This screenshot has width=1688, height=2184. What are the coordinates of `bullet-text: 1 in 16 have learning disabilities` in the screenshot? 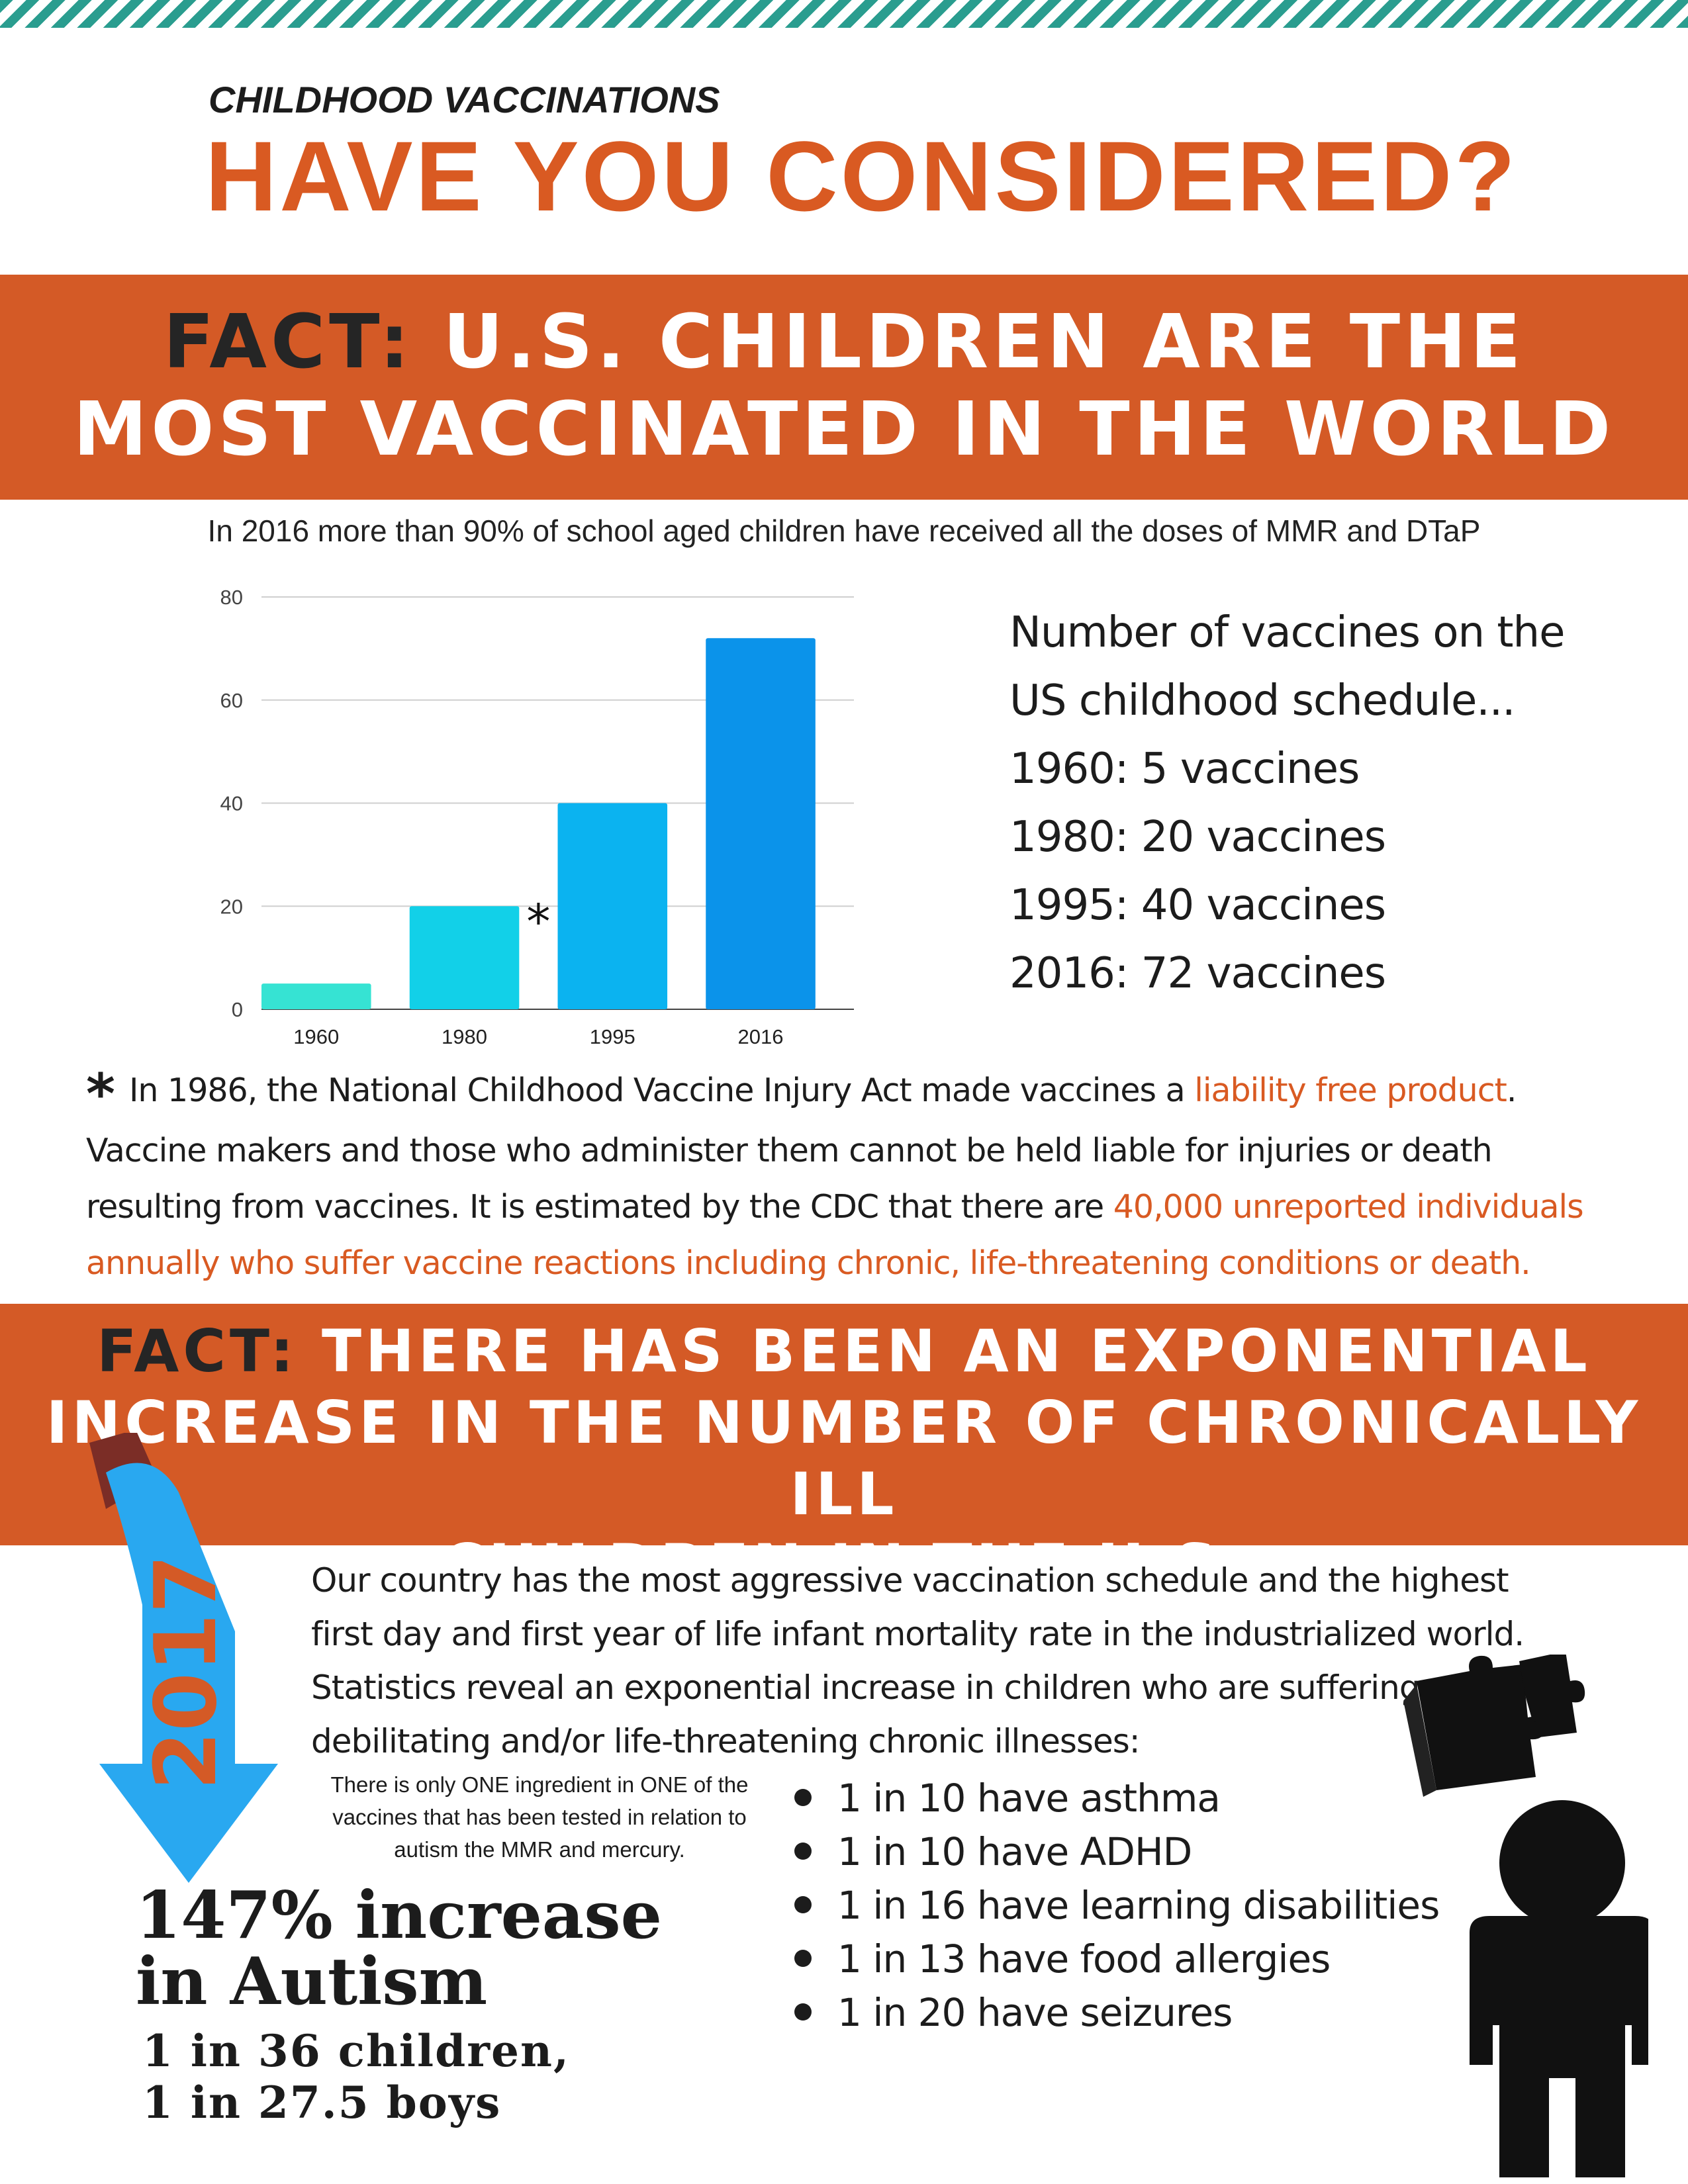 It's located at (1138, 1905).